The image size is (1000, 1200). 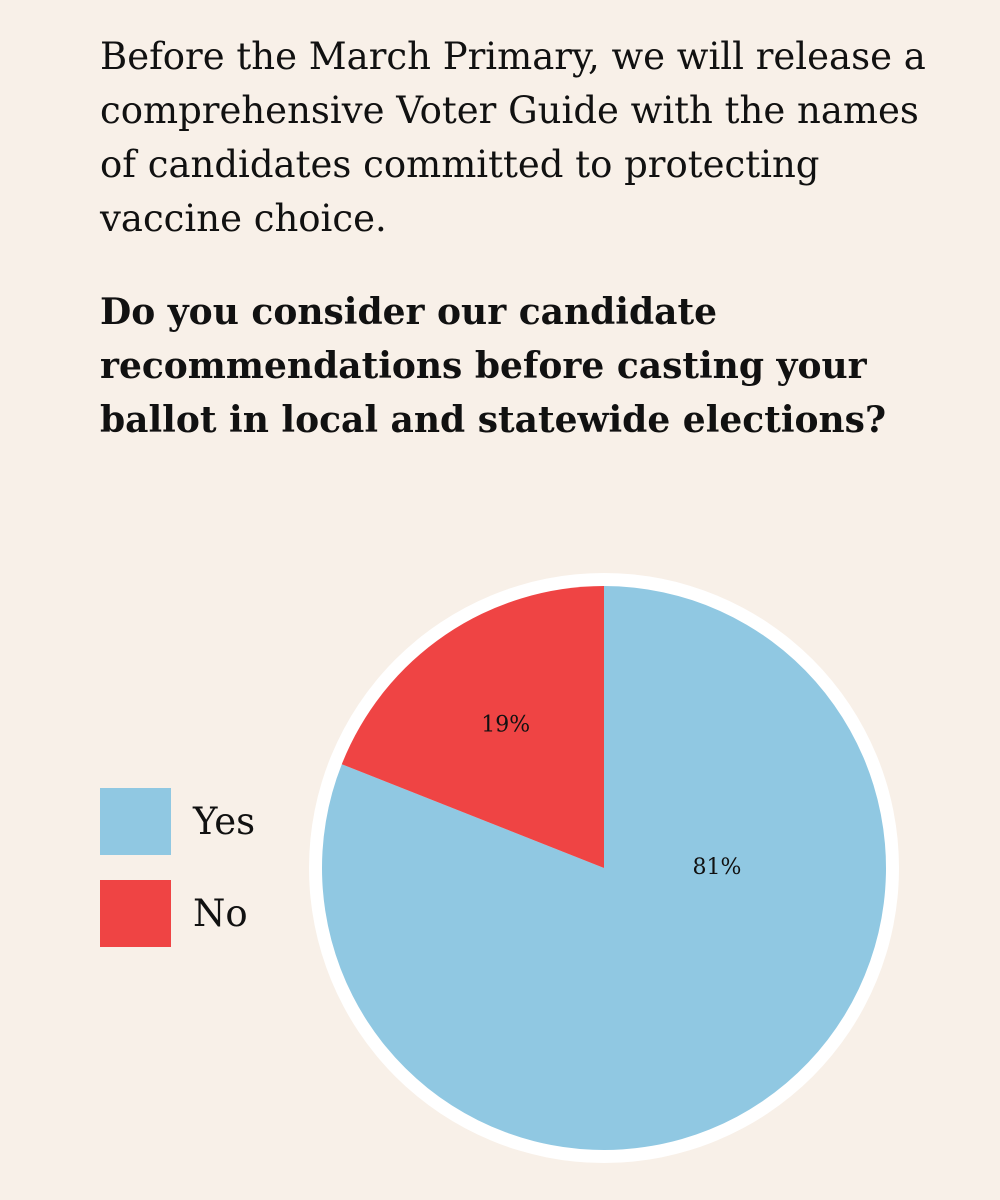 I want to click on legend-label-no: No, so click(x=220, y=913).